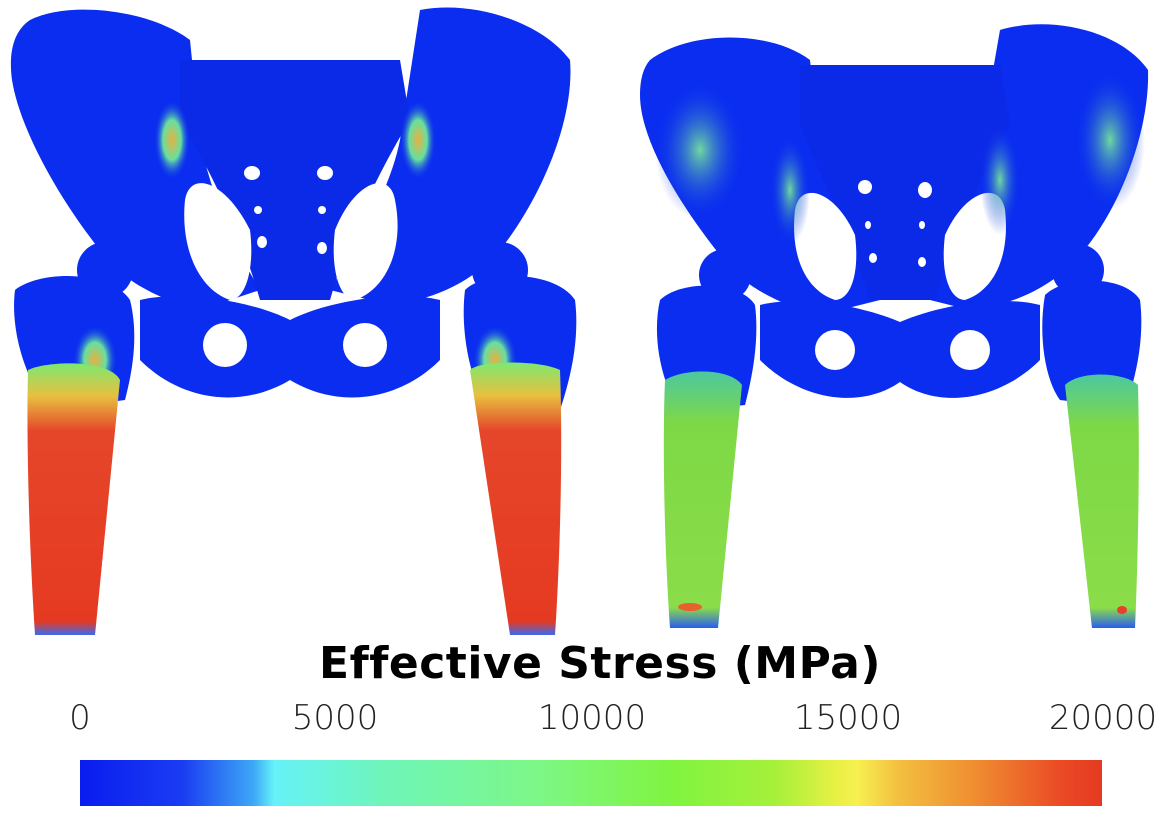 This screenshot has height=816, width=1158. What do you see at coordinates (1103, 718) in the screenshot?
I see `colorbar-tick-4: 20000` at bounding box center [1103, 718].